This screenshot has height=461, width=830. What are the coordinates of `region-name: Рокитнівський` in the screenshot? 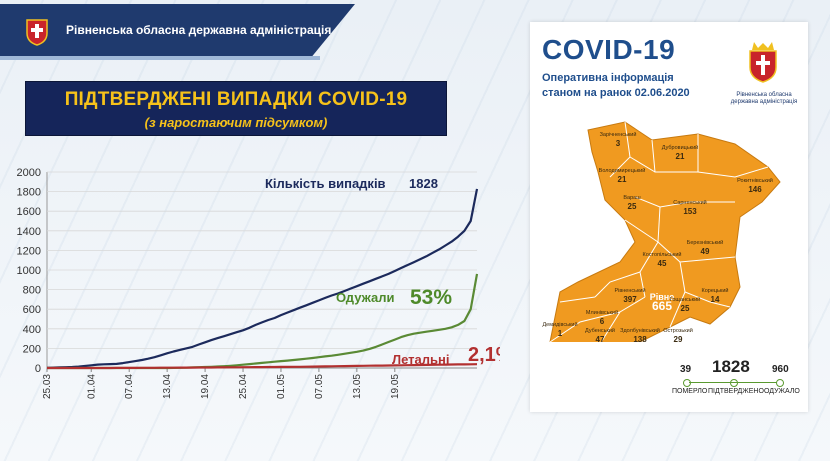 It's located at (755, 180).